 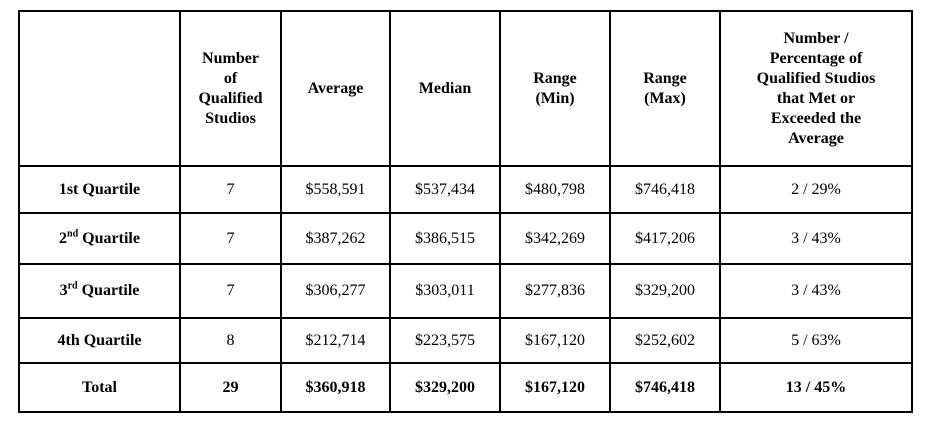 What do you see at coordinates (230, 387) in the screenshot?
I see `total-studios: 29` at bounding box center [230, 387].